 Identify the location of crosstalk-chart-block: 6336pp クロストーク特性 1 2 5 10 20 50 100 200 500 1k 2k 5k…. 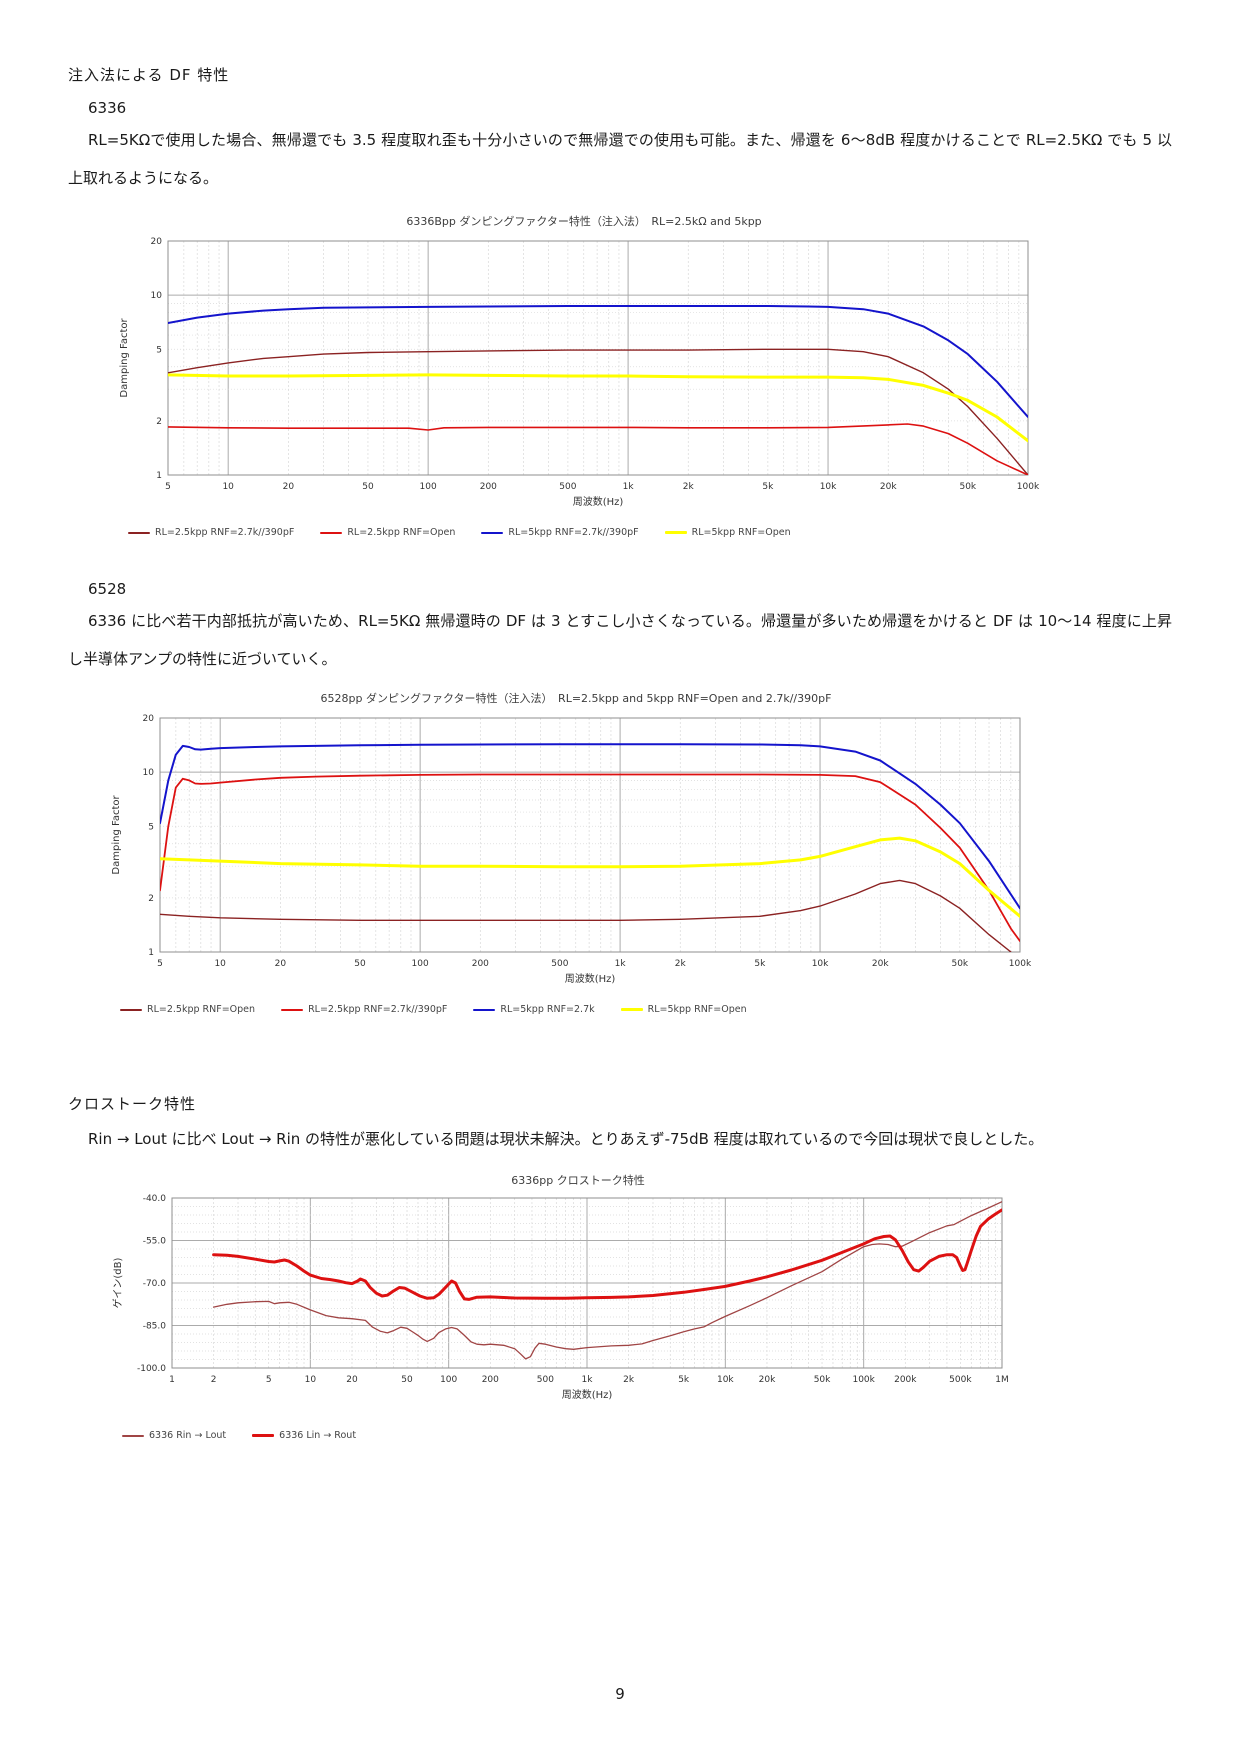
(578, 1306).